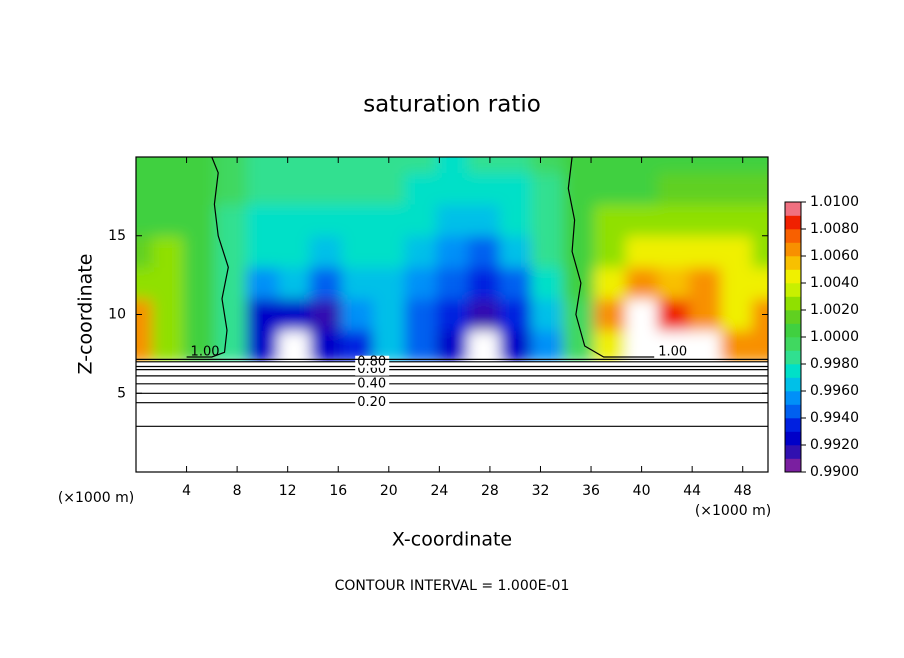 Image resolution: width=904 pixels, height=658 pixels. I want to click on colorbar-tick-label: 0.9960, so click(834, 391).